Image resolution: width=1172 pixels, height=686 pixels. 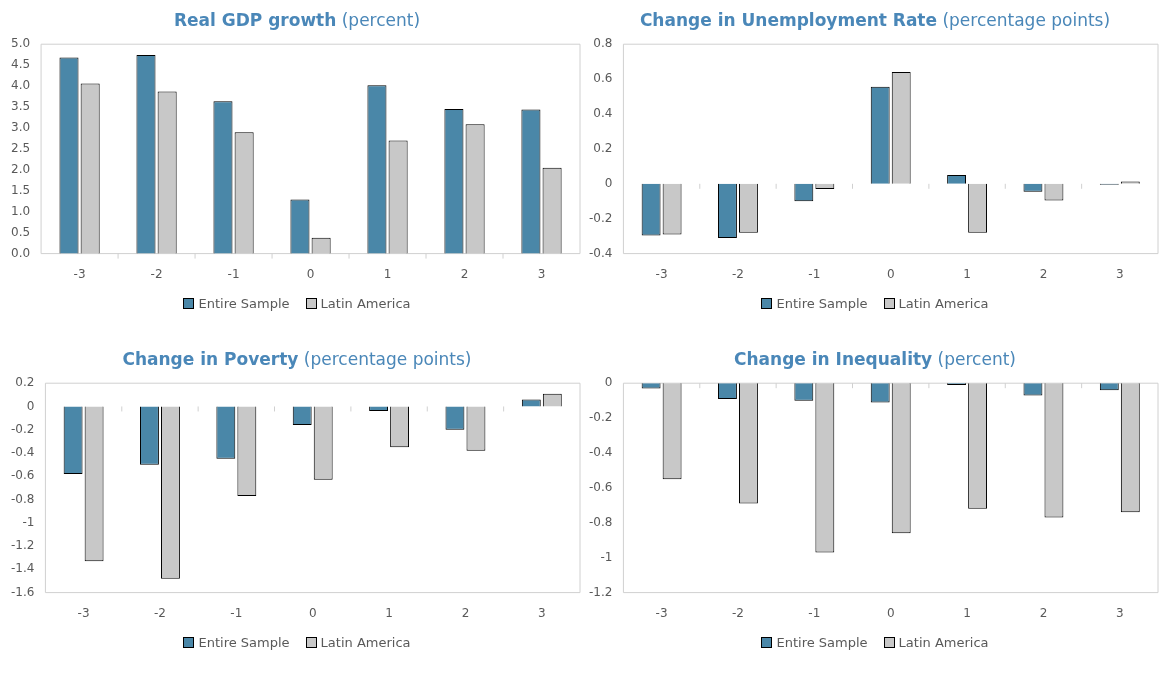 I want to click on y-tick-label: -1.6, so click(x=22, y=591).